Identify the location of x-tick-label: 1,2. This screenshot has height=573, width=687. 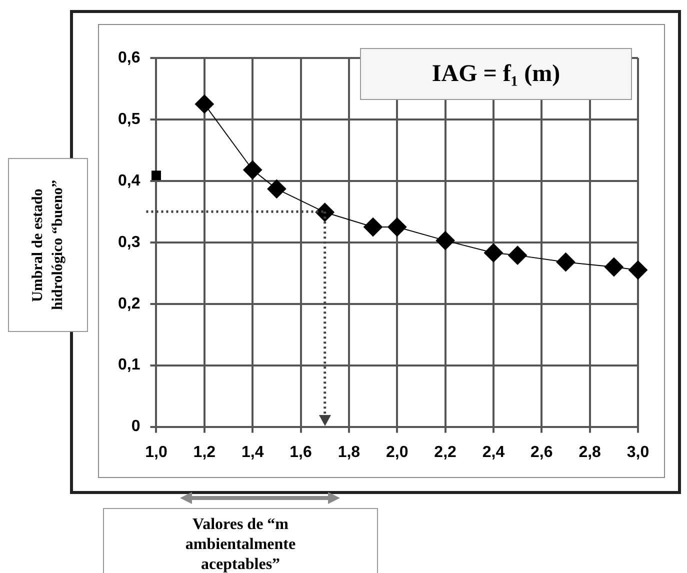
(204, 452).